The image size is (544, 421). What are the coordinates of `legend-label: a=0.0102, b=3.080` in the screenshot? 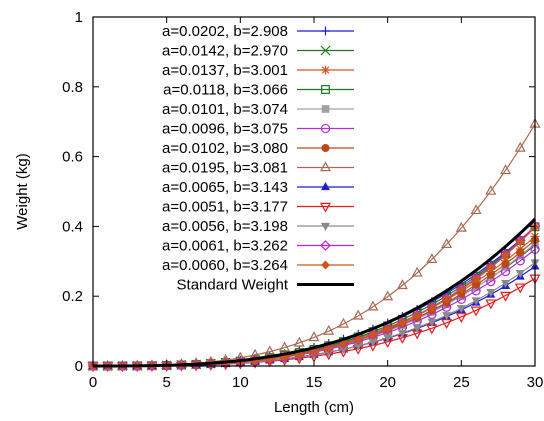 It's located at (225, 148).